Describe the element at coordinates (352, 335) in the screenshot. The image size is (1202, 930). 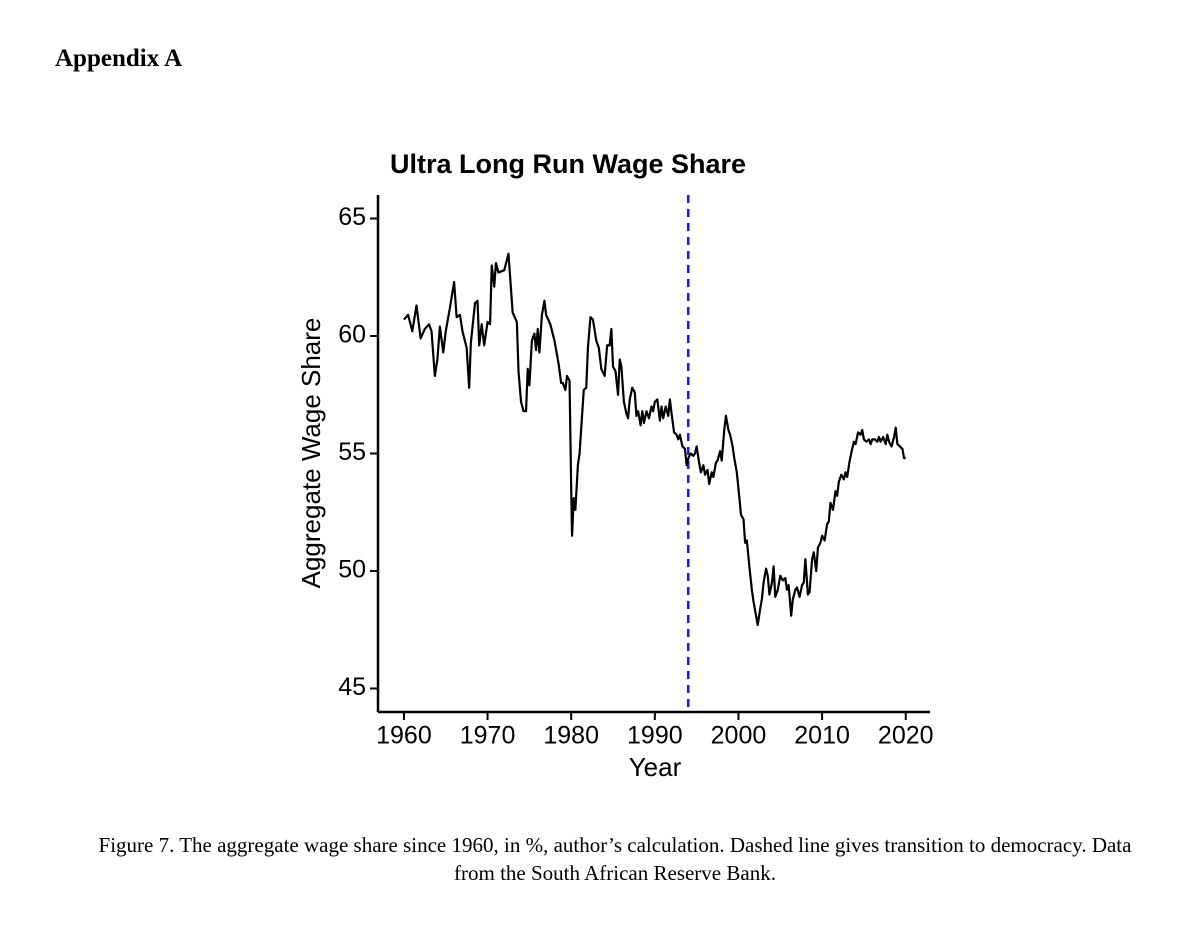
I see `y-tick-label: 60` at that location.